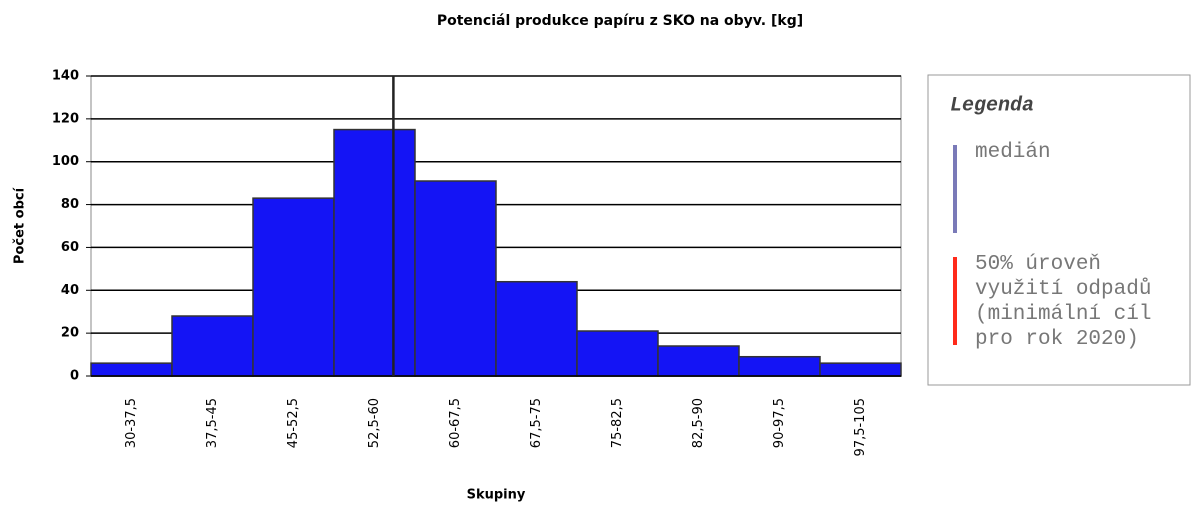 The height and width of the screenshot is (506, 1192). What do you see at coordinates (1059, 230) in the screenshot?
I see `legend-box` at bounding box center [1059, 230].